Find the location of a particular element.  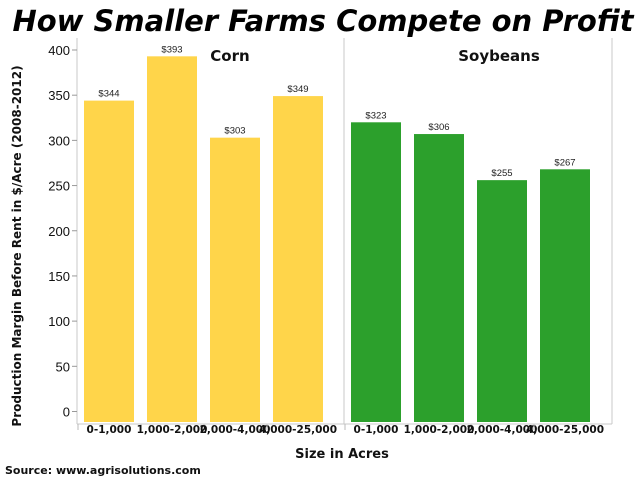

panel-title-soybeans: Soybeans is located at coordinates (499, 56).